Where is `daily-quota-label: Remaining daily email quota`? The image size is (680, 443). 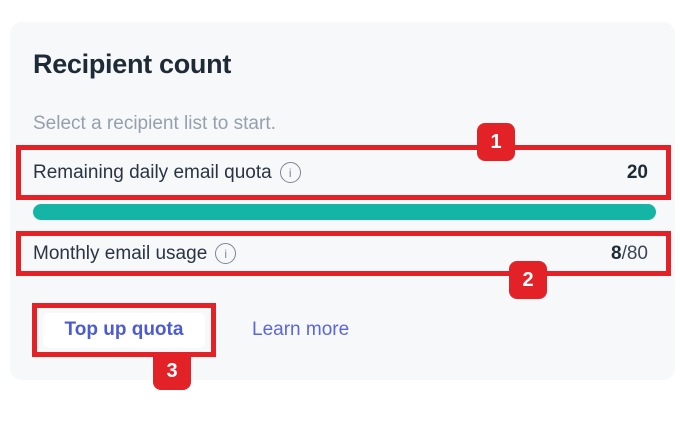
daily-quota-label: Remaining daily email quota is located at coordinates (152, 172).